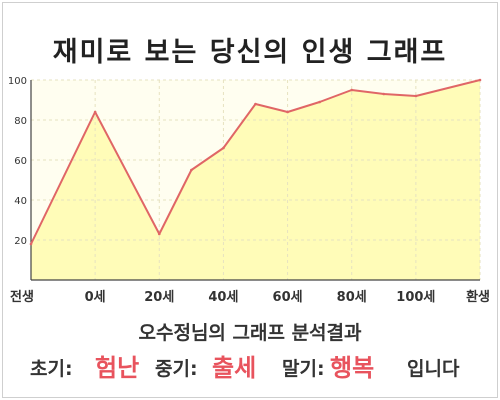 The height and width of the screenshot is (400, 500). Describe the element at coordinates (20, 241) in the screenshot. I see `y-tick-label: 20` at that location.